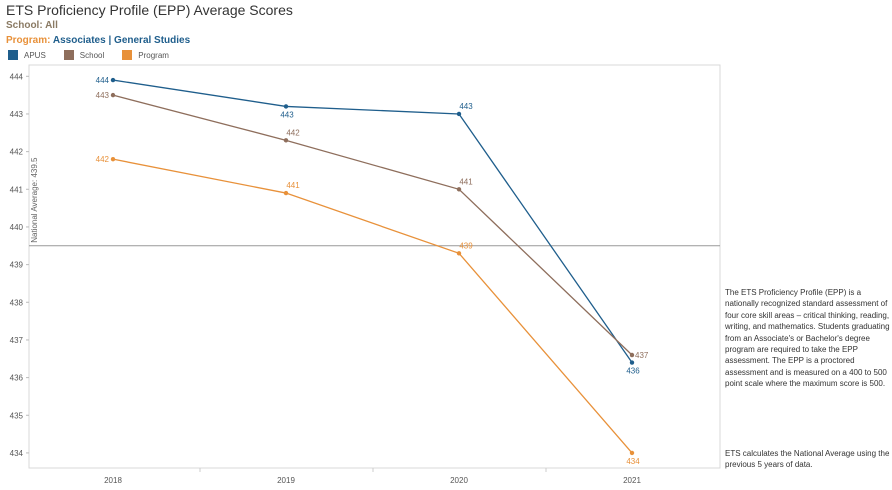 This screenshot has height=490, width=892. What do you see at coordinates (293, 185) in the screenshot?
I see `data-label-program: 441` at bounding box center [293, 185].